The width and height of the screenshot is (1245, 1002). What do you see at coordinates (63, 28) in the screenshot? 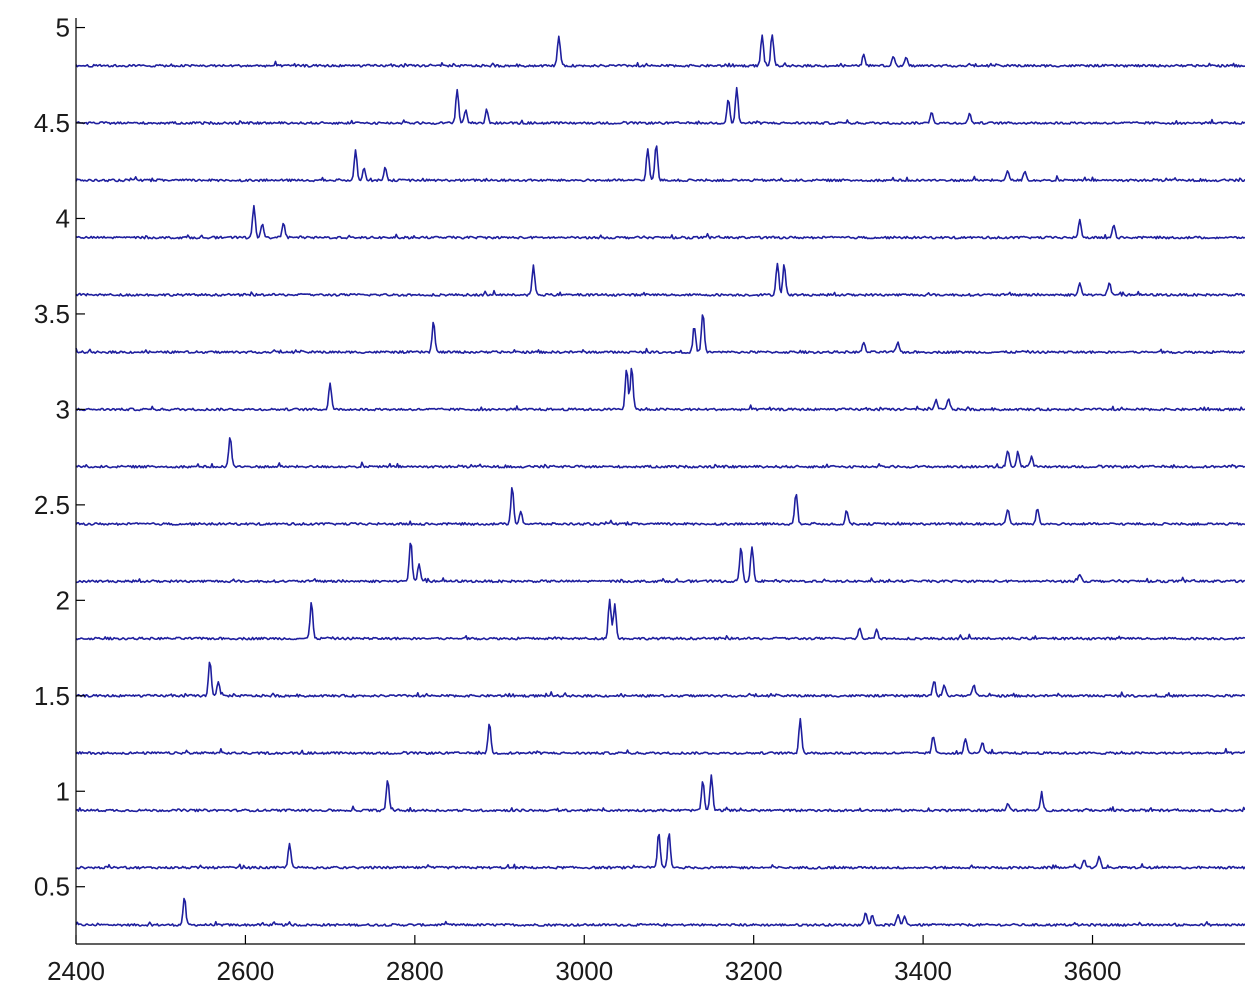
I see `y-tick-label: 5` at bounding box center [63, 28].